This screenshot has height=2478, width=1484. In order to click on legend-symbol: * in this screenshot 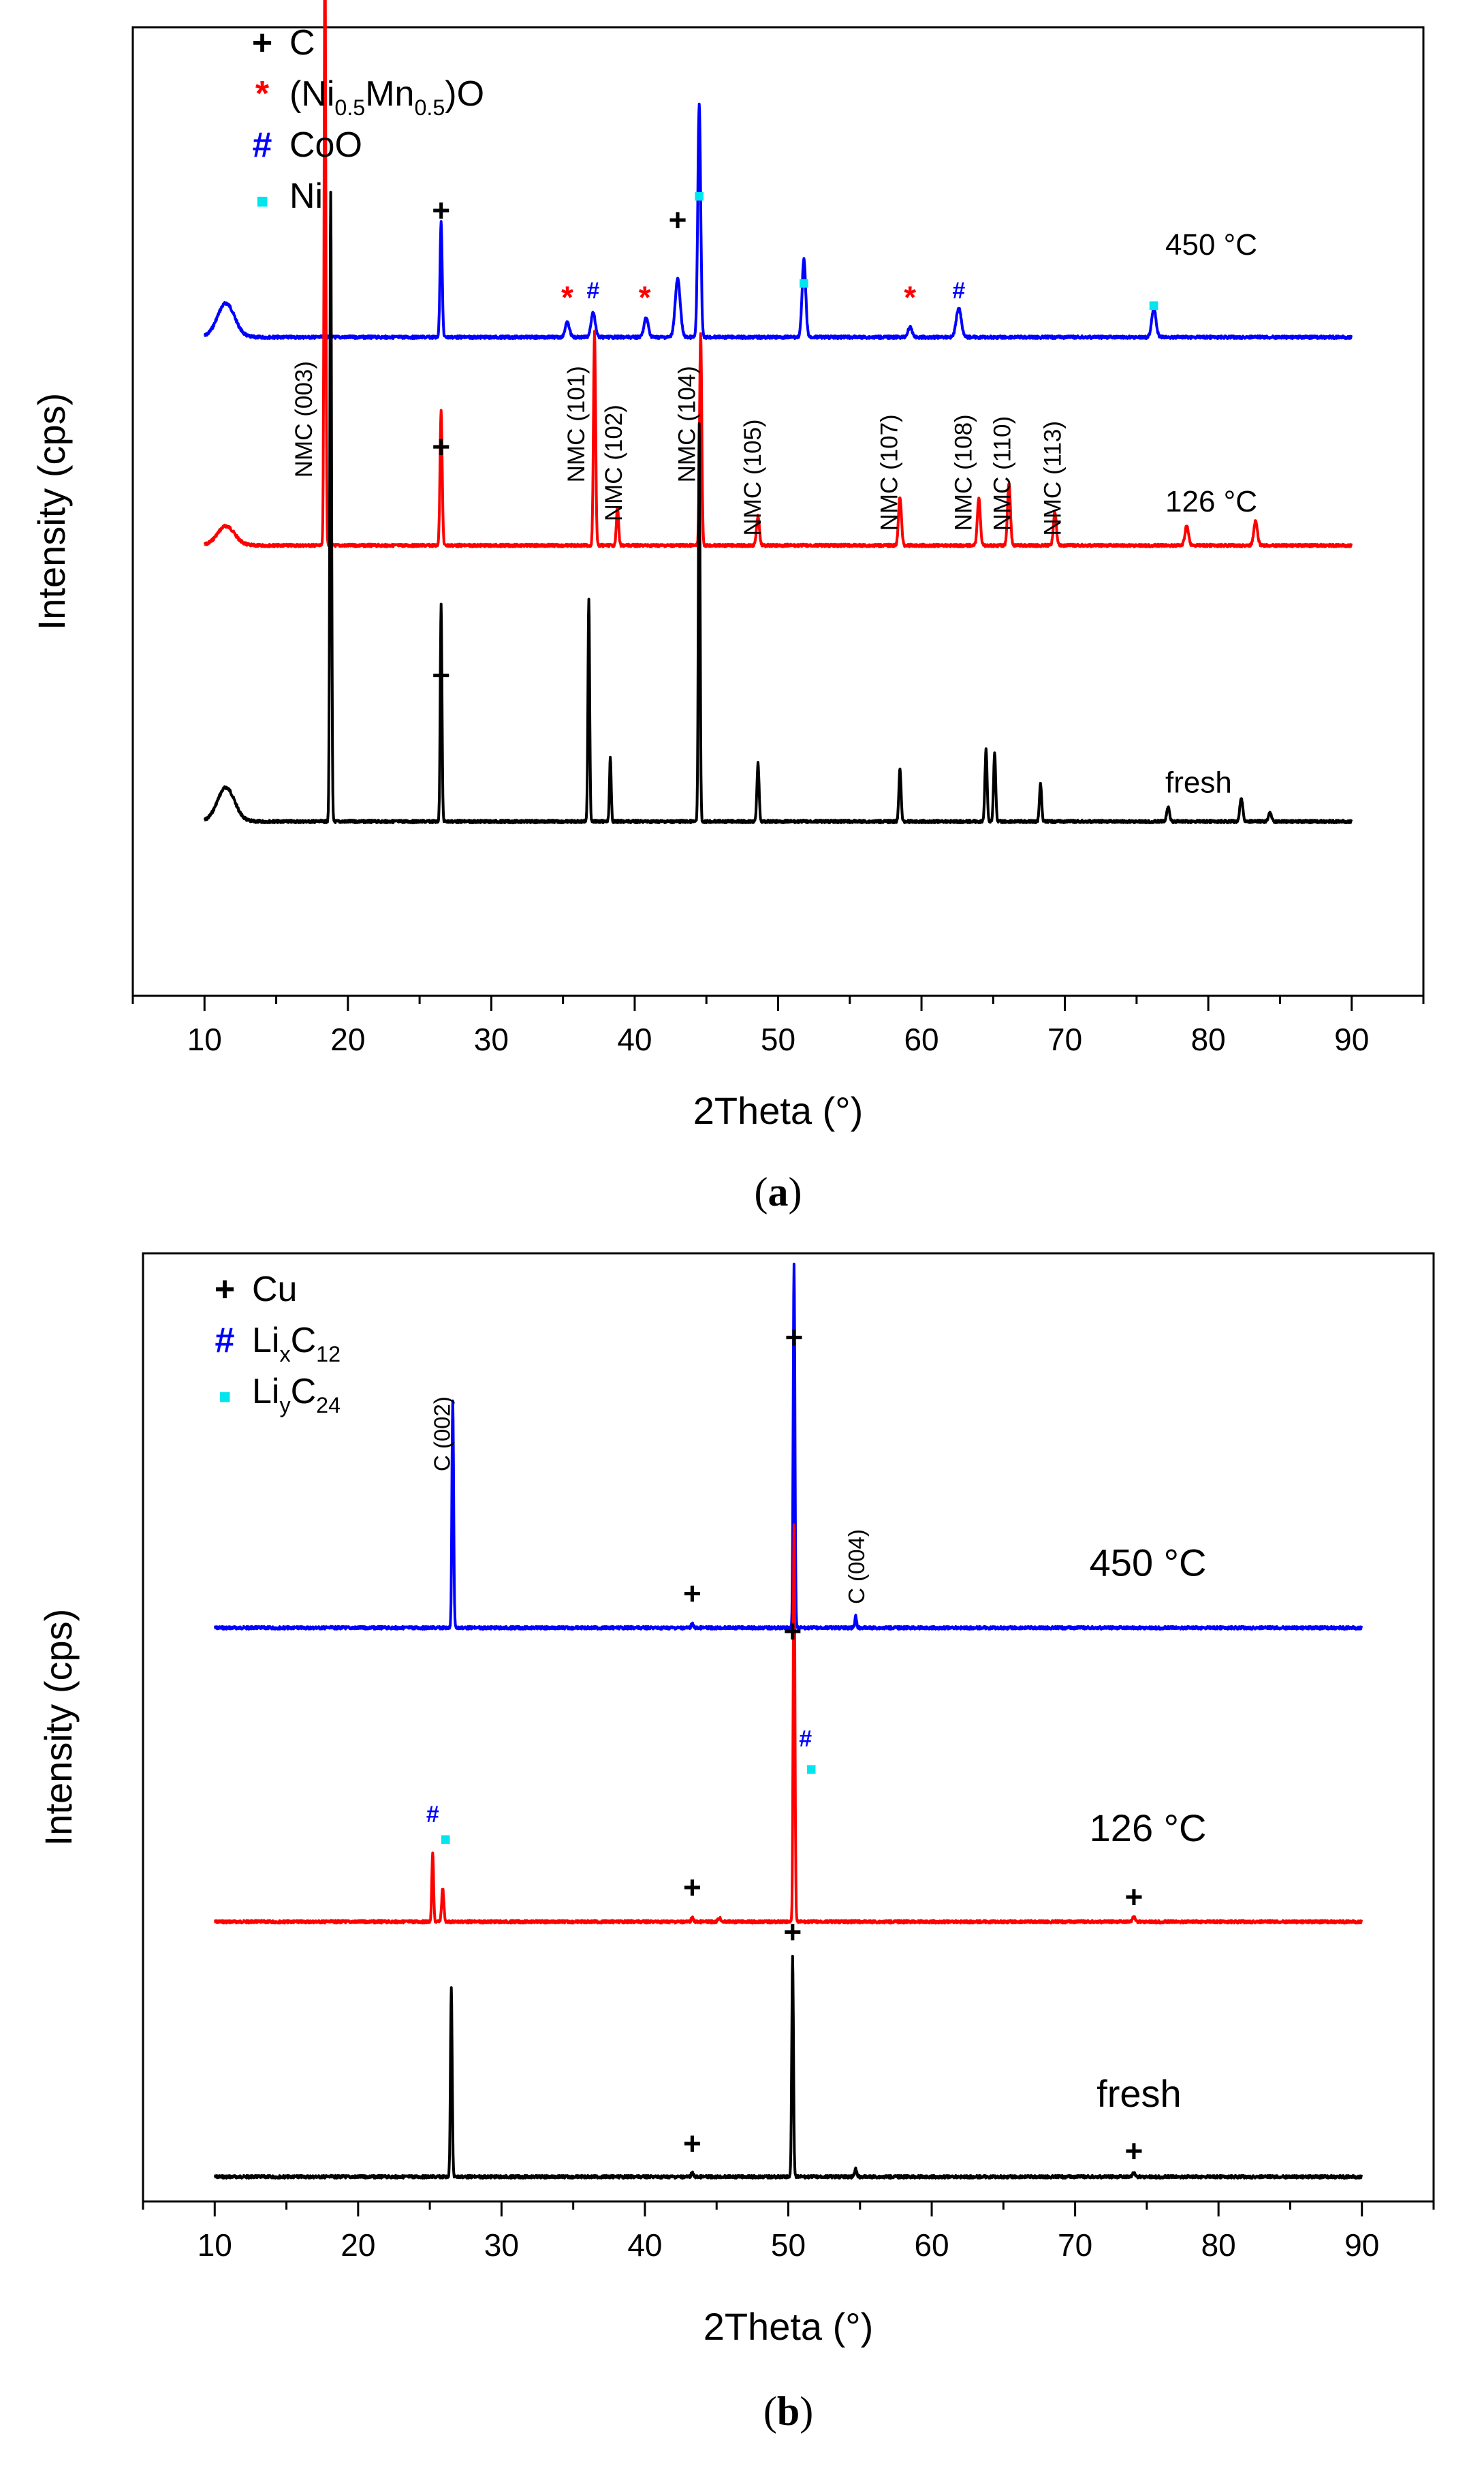, I will do `click(262, 94)`.